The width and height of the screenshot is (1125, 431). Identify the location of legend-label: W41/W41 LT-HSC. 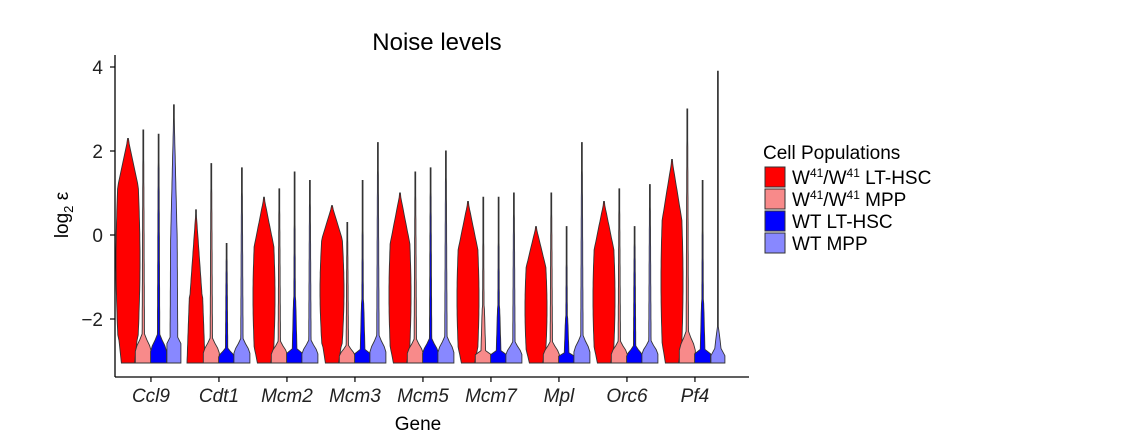
(861, 177).